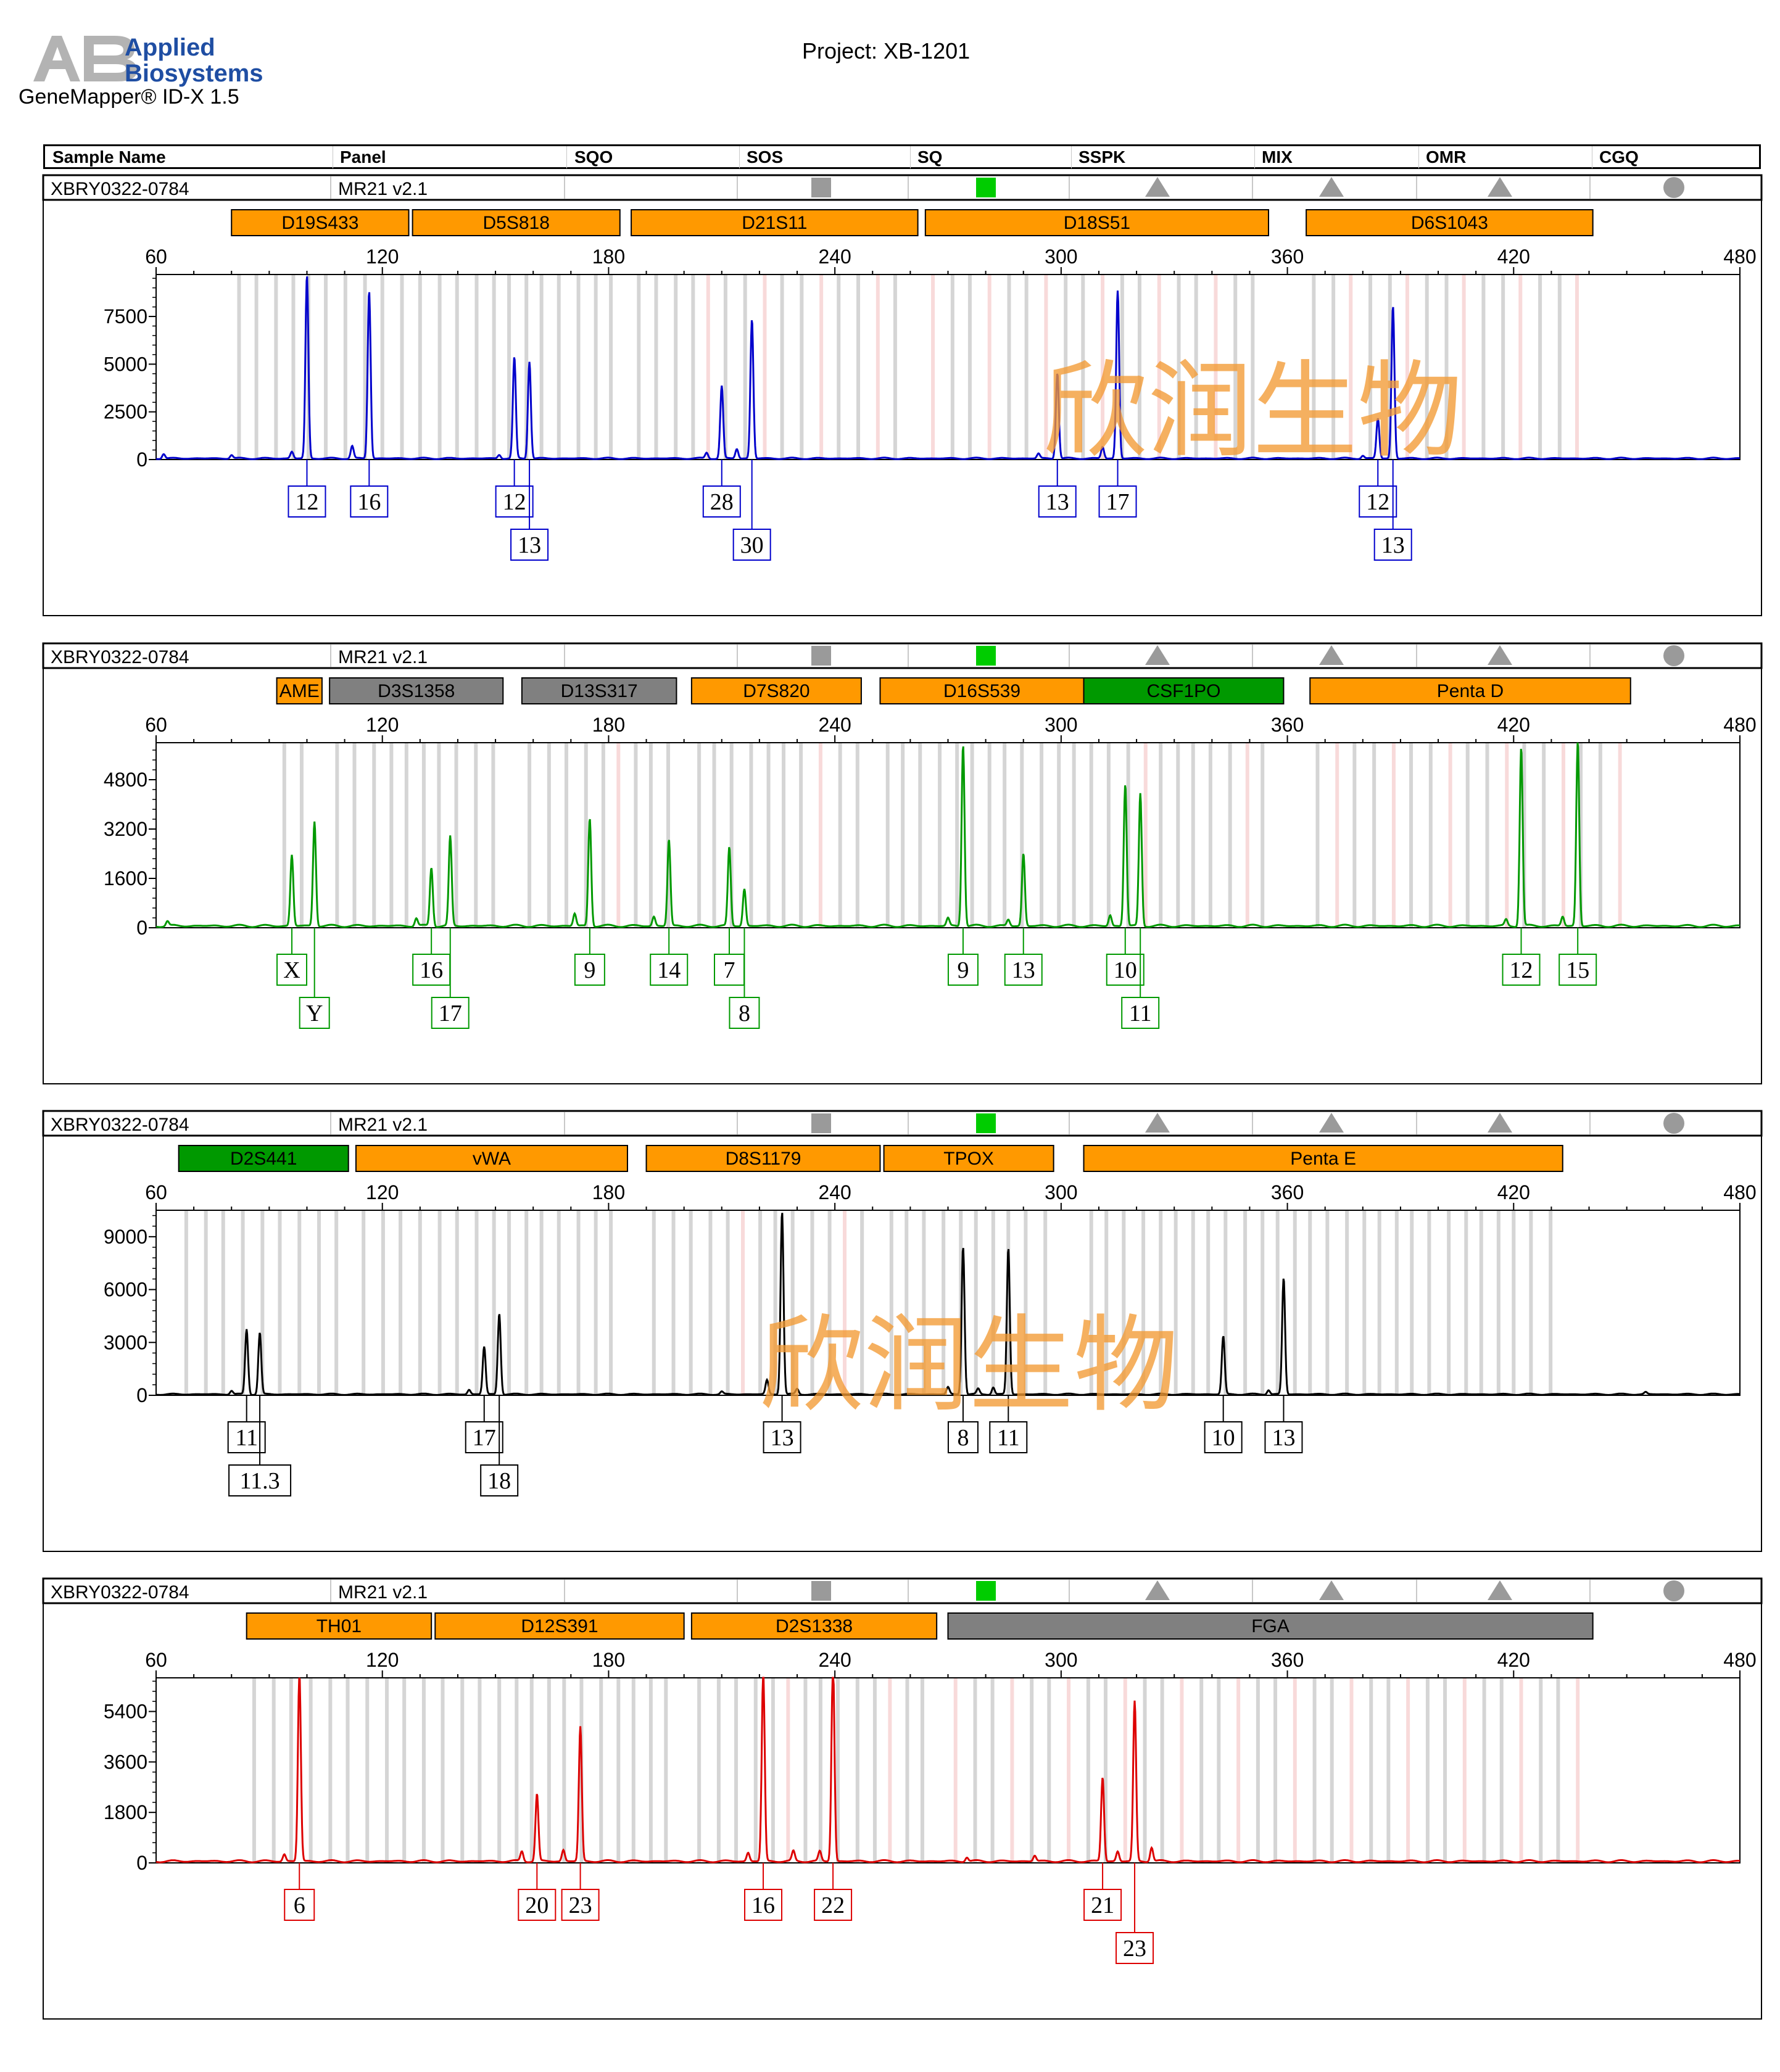 The height and width of the screenshot is (2072, 1780). I want to click on y-tick-label: 2500, so click(125, 412).